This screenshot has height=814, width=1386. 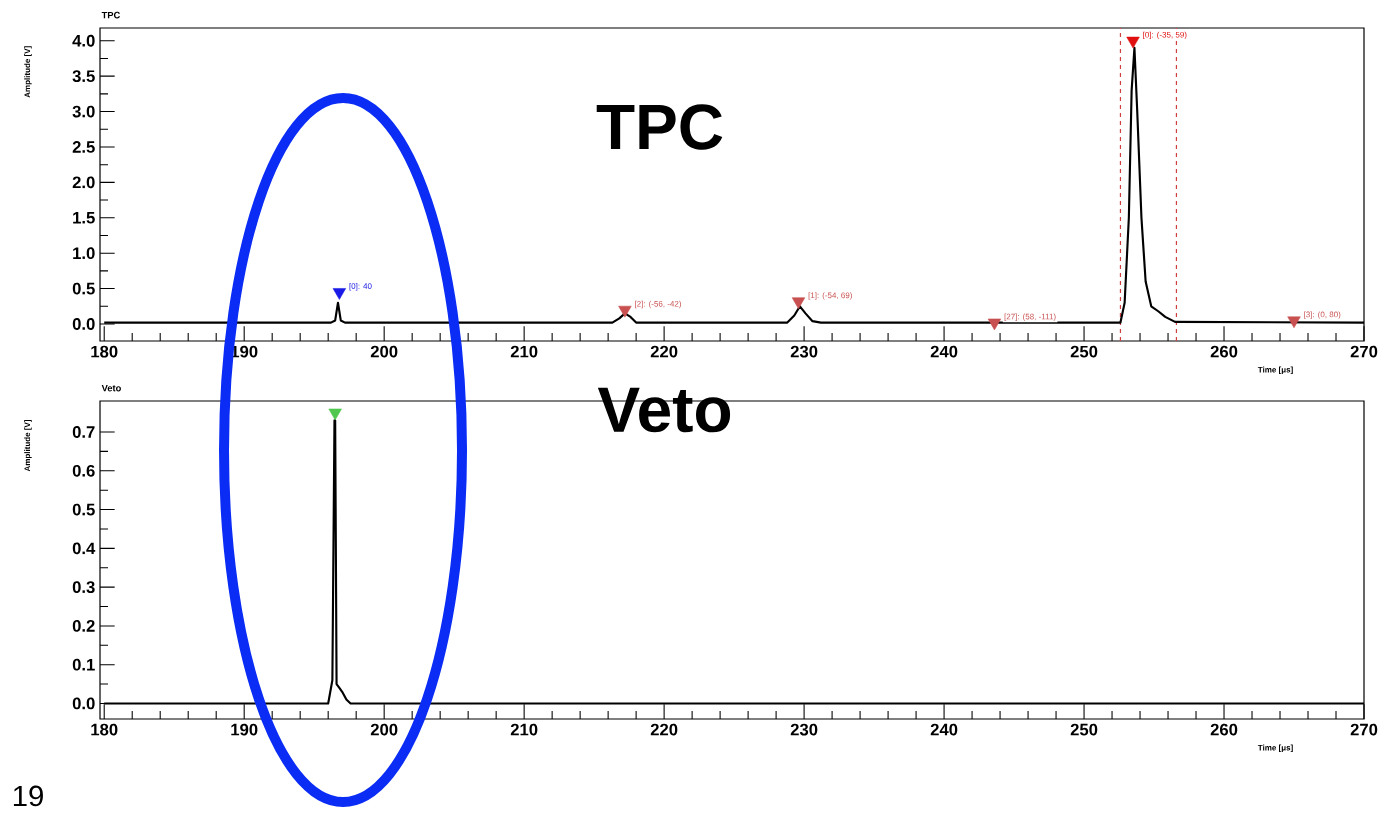 I want to click on chart-title: Veto, so click(x=111, y=388).